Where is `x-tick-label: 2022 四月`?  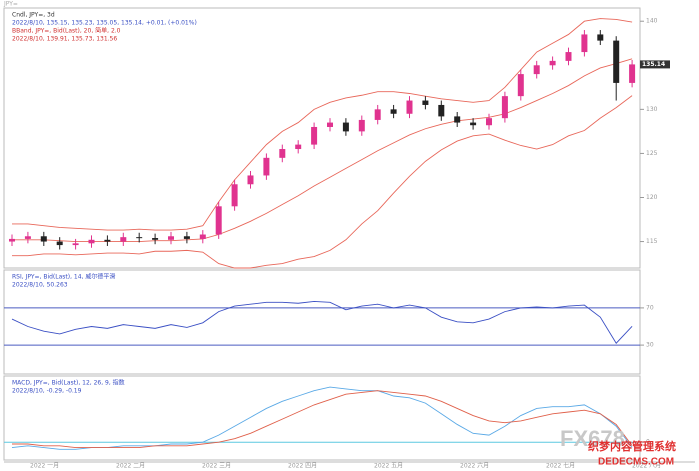 x-tick-label: 2022 四月 is located at coordinates (302, 466).